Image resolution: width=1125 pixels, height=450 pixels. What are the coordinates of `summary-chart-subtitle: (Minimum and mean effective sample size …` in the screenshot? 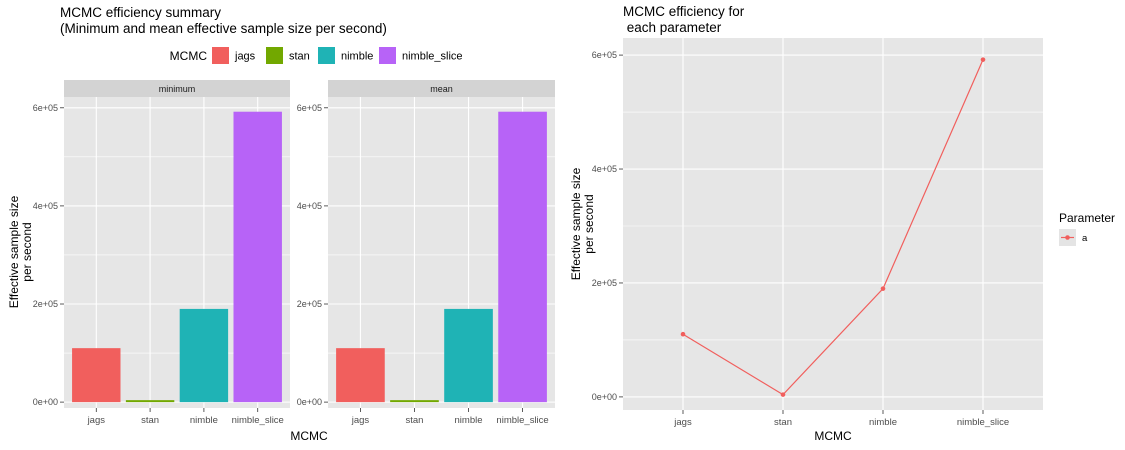 It's located at (223, 28).